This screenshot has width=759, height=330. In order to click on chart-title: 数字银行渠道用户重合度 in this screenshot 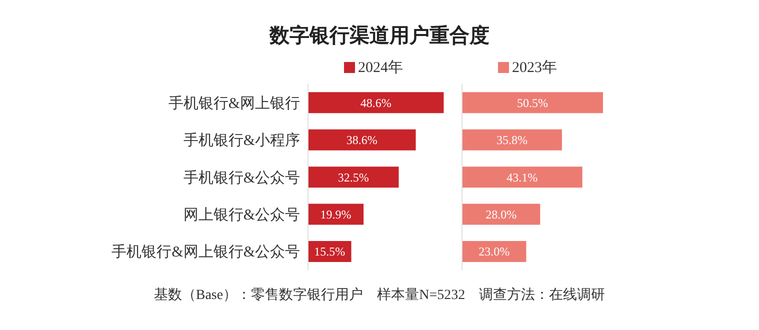, I will do `click(379, 36)`.